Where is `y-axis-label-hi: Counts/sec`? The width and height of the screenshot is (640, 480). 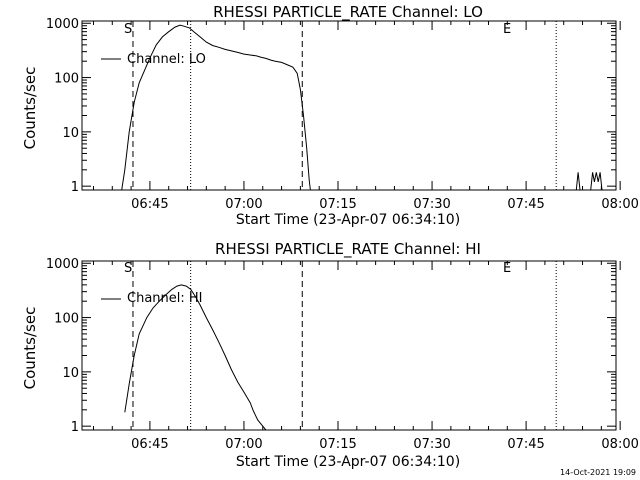
y-axis-label-hi: Counts/sec is located at coordinates (30, 348).